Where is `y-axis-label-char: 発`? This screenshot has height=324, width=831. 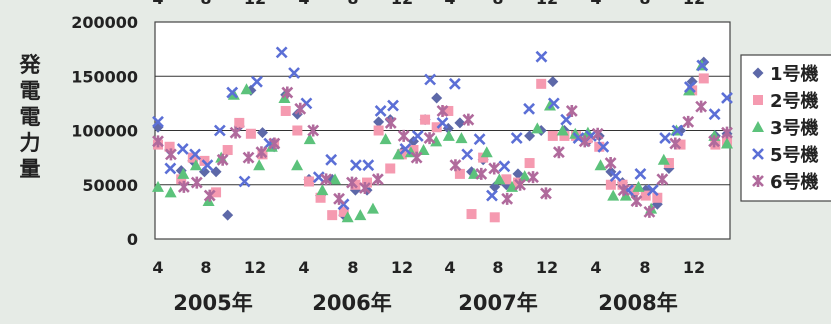 y-axis-label-char: 発 is located at coordinates (30, 65).